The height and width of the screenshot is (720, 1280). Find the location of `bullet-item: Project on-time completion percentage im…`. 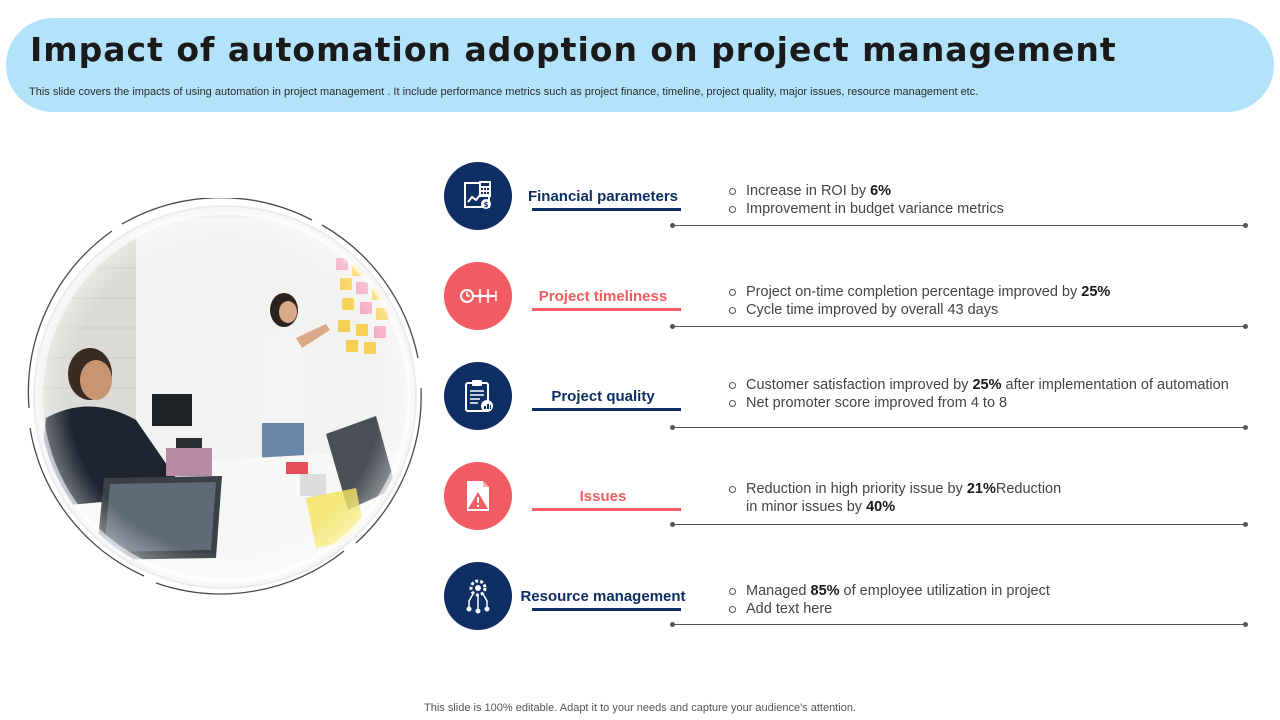

bullet-item: Project on-time completion percentage im… is located at coordinates (988, 292).